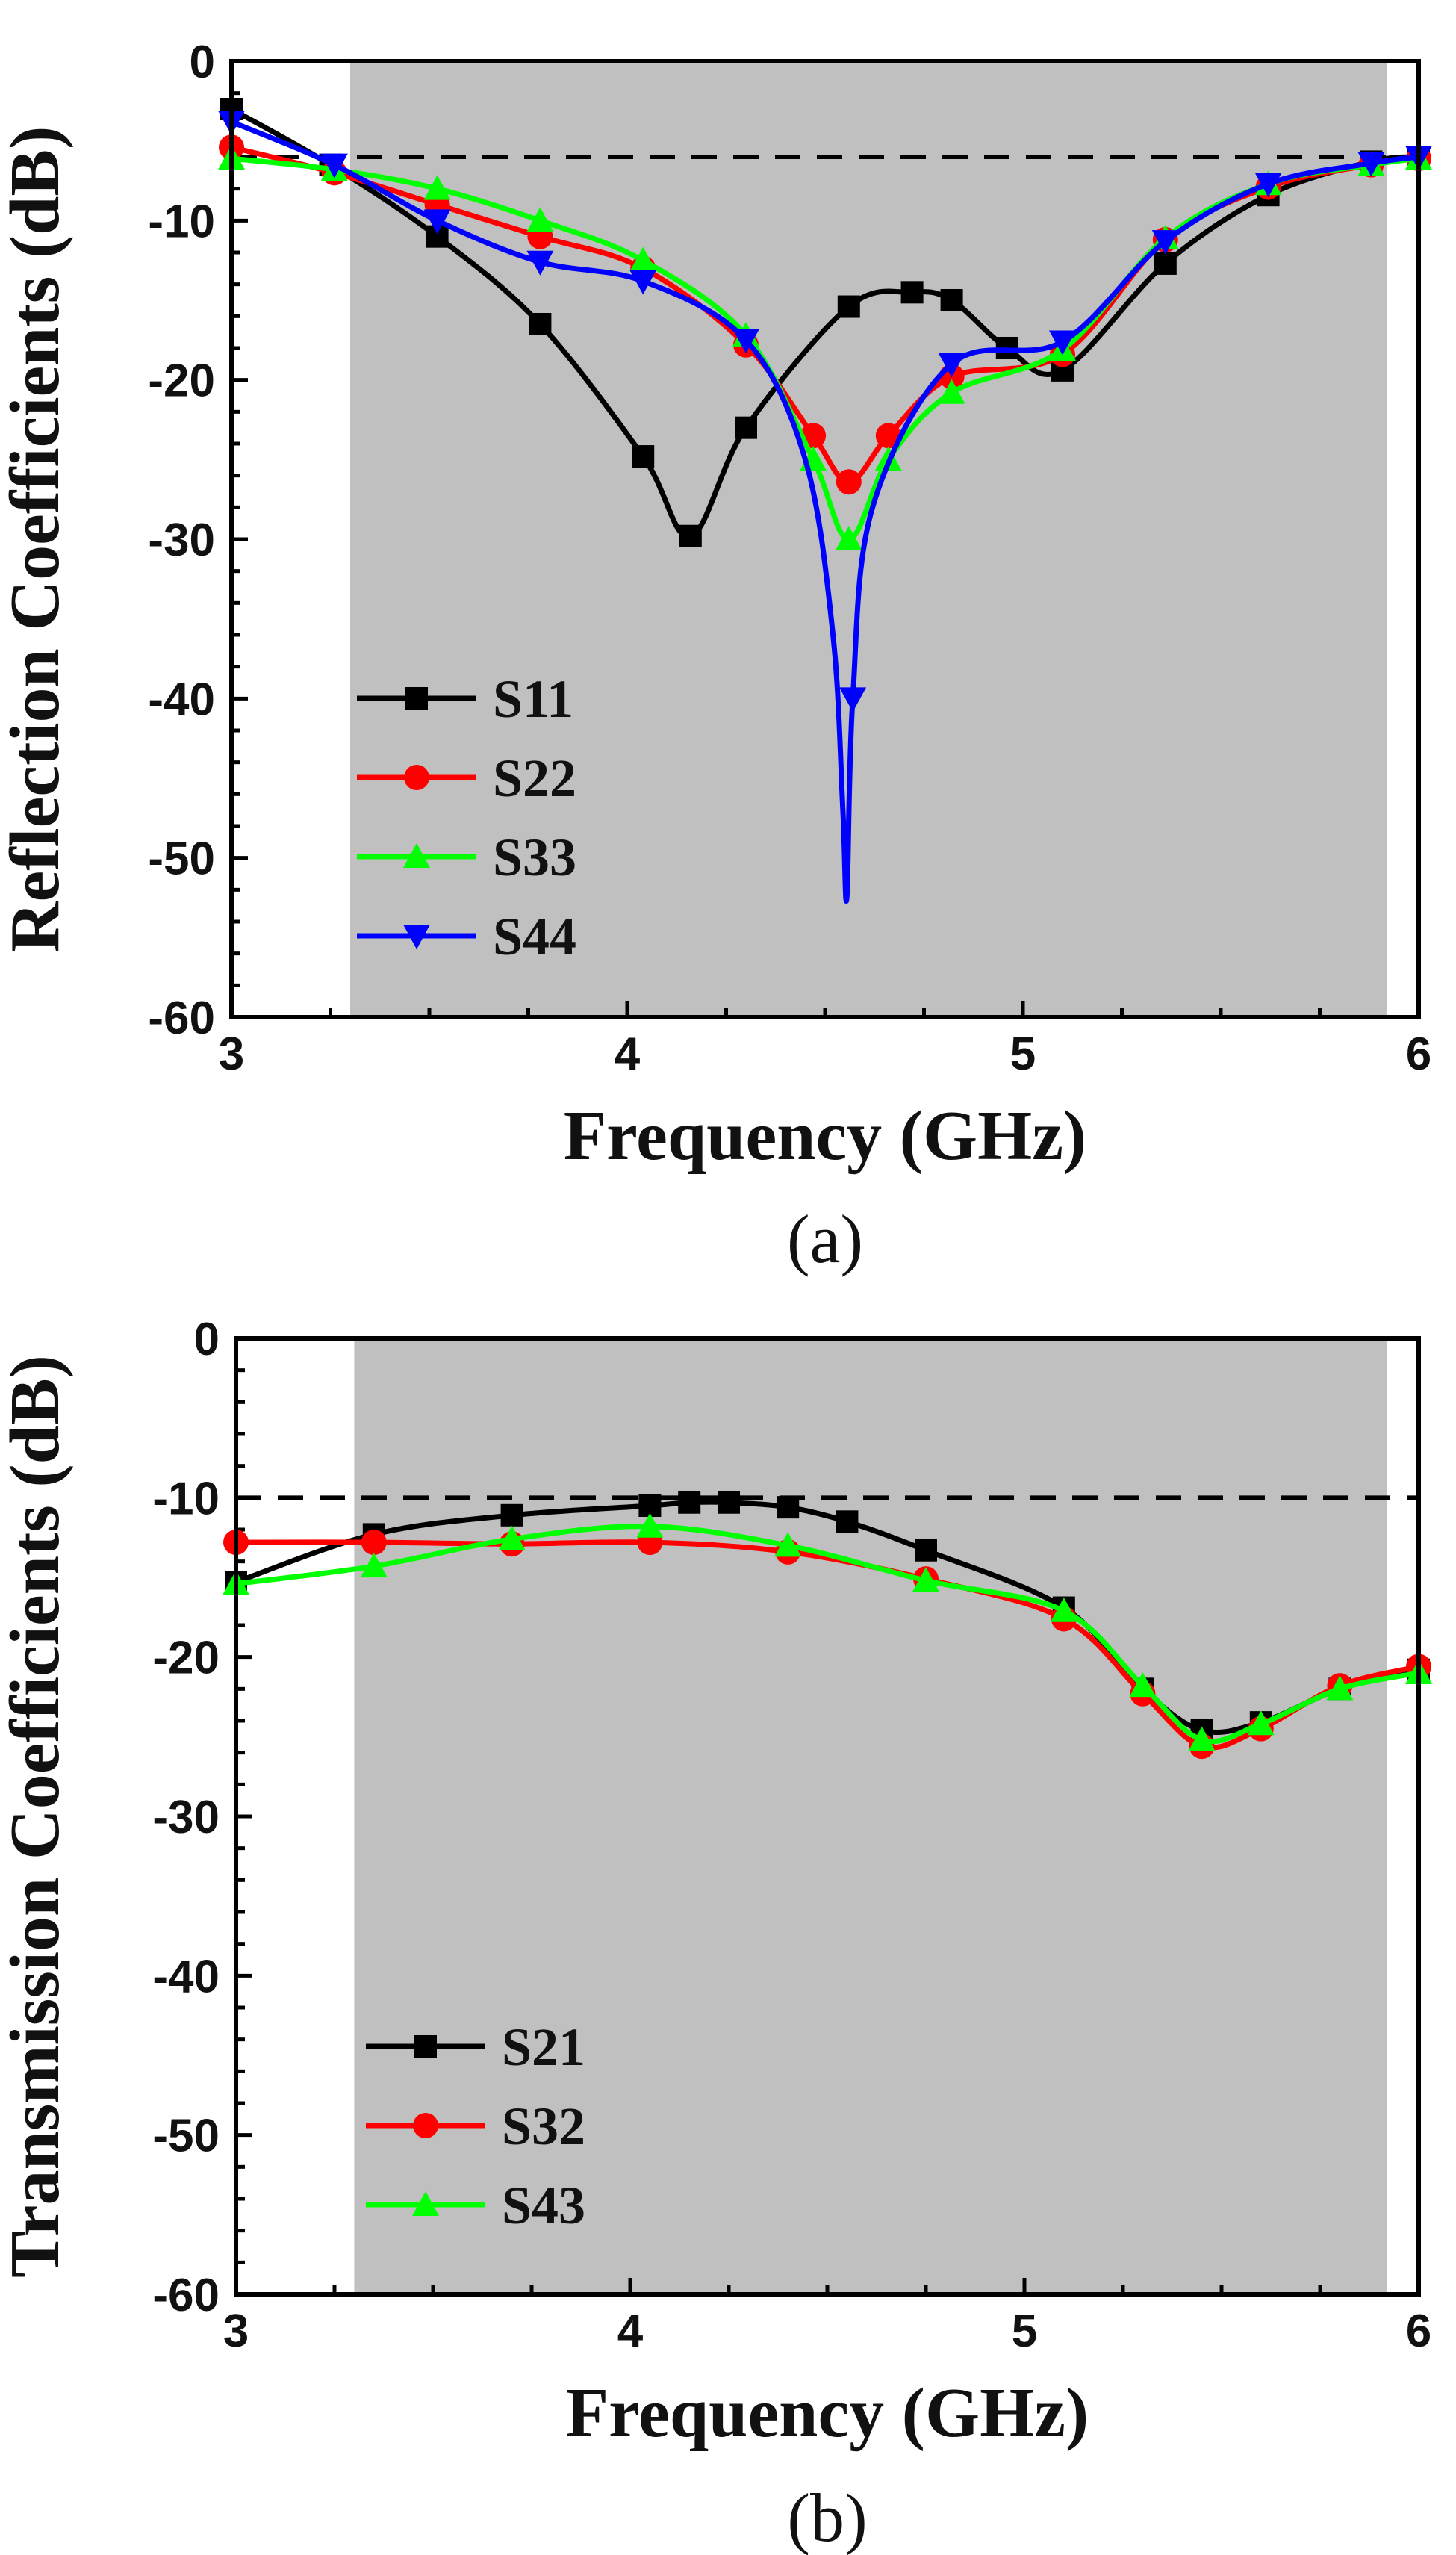 Image resolution: width=1456 pixels, height=2555 pixels. Describe the element at coordinates (534, 936) in the screenshot. I see `legend-label: S44` at that location.